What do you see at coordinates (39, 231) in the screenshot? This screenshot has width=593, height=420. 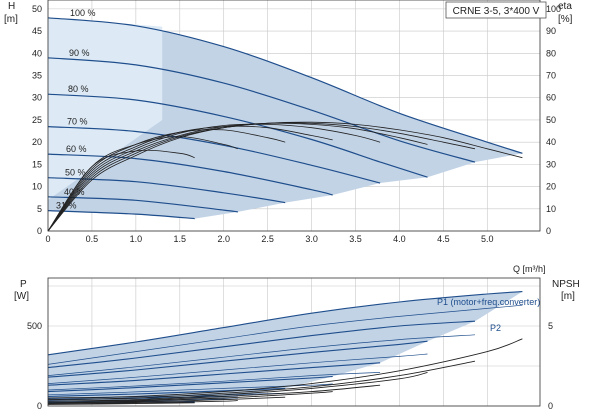 I see `h-tick-label: 0` at bounding box center [39, 231].